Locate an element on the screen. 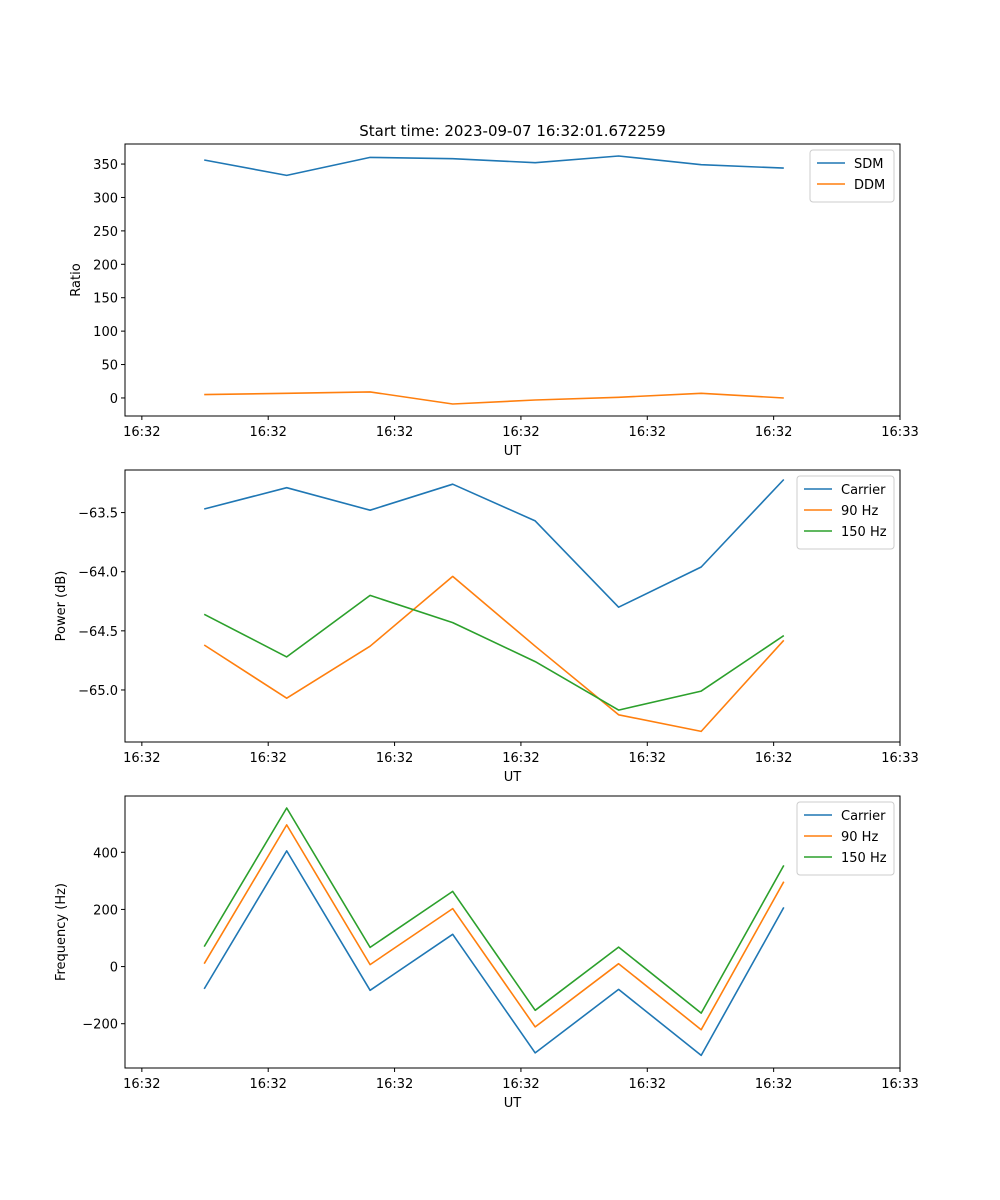 This screenshot has height=1200, width=1000. y-tick-label: −65.0 is located at coordinates (98, 691).